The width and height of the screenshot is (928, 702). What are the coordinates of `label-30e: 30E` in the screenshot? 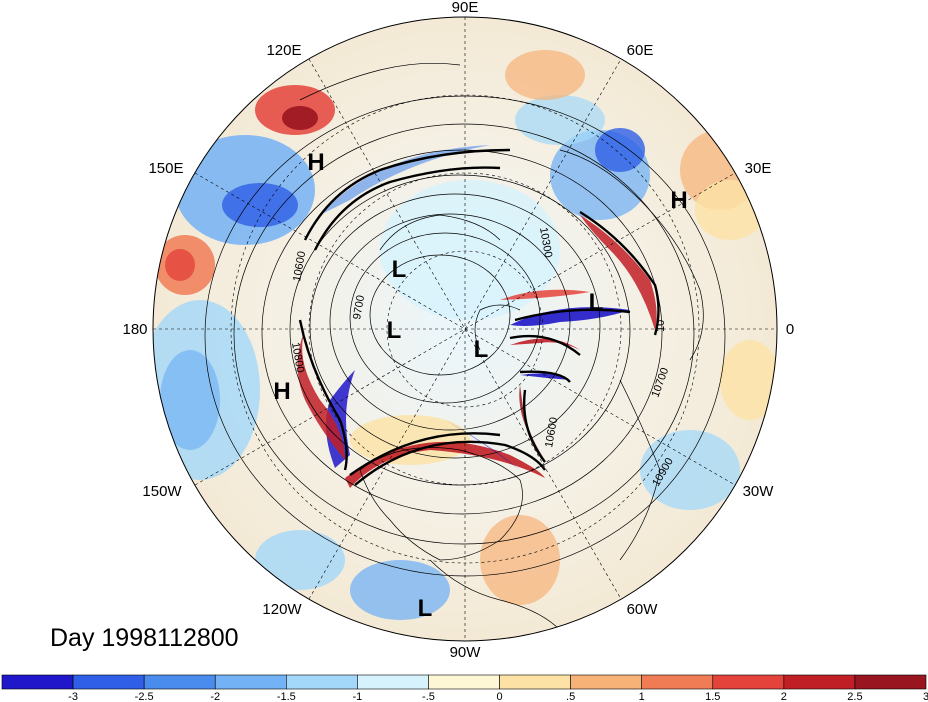 It's located at (758, 168).